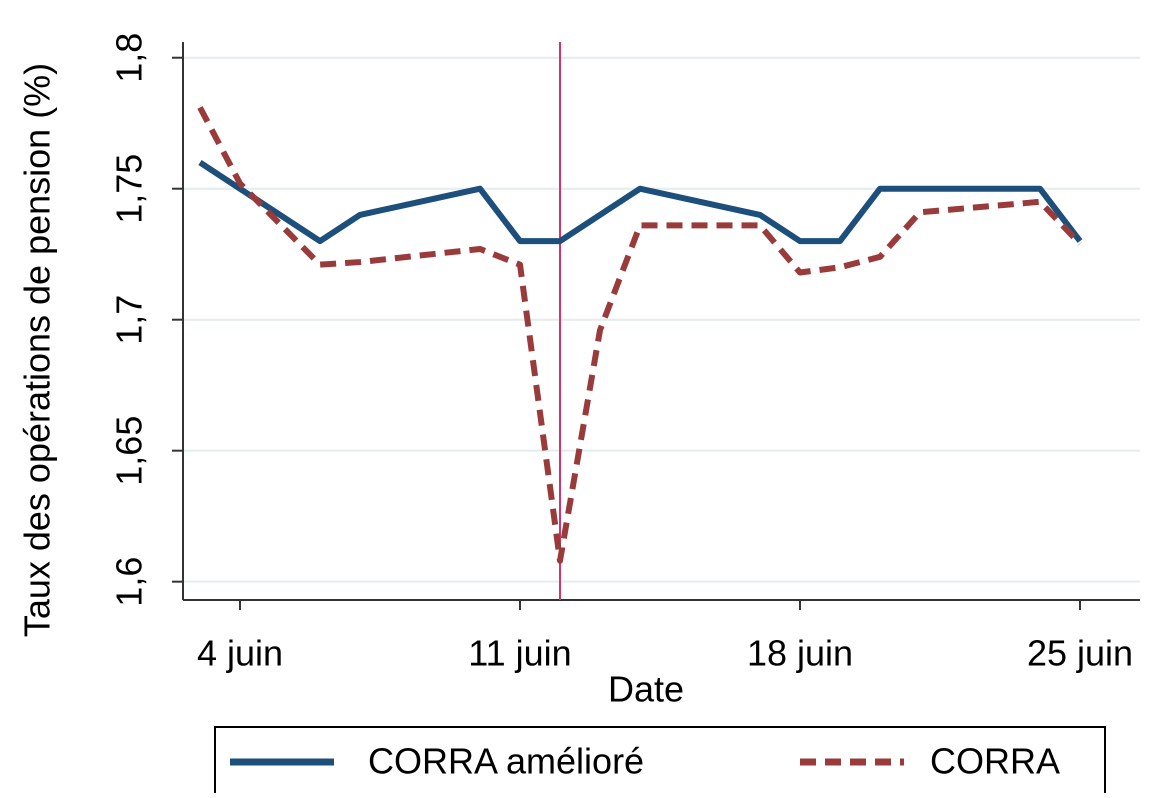 This screenshot has width=1170, height=798. Describe the element at coordinates (640, 202) in the screenshot. I see `series-line` at that location.